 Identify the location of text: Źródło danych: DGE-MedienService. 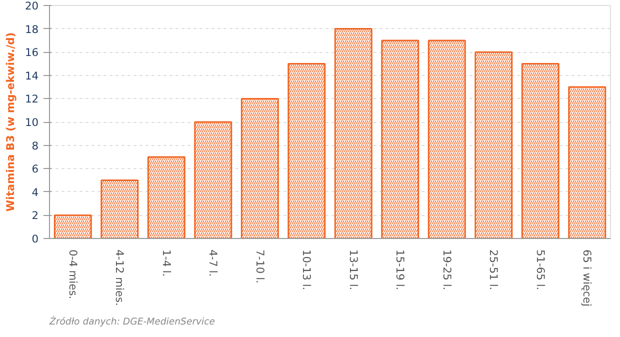
(132, 322).